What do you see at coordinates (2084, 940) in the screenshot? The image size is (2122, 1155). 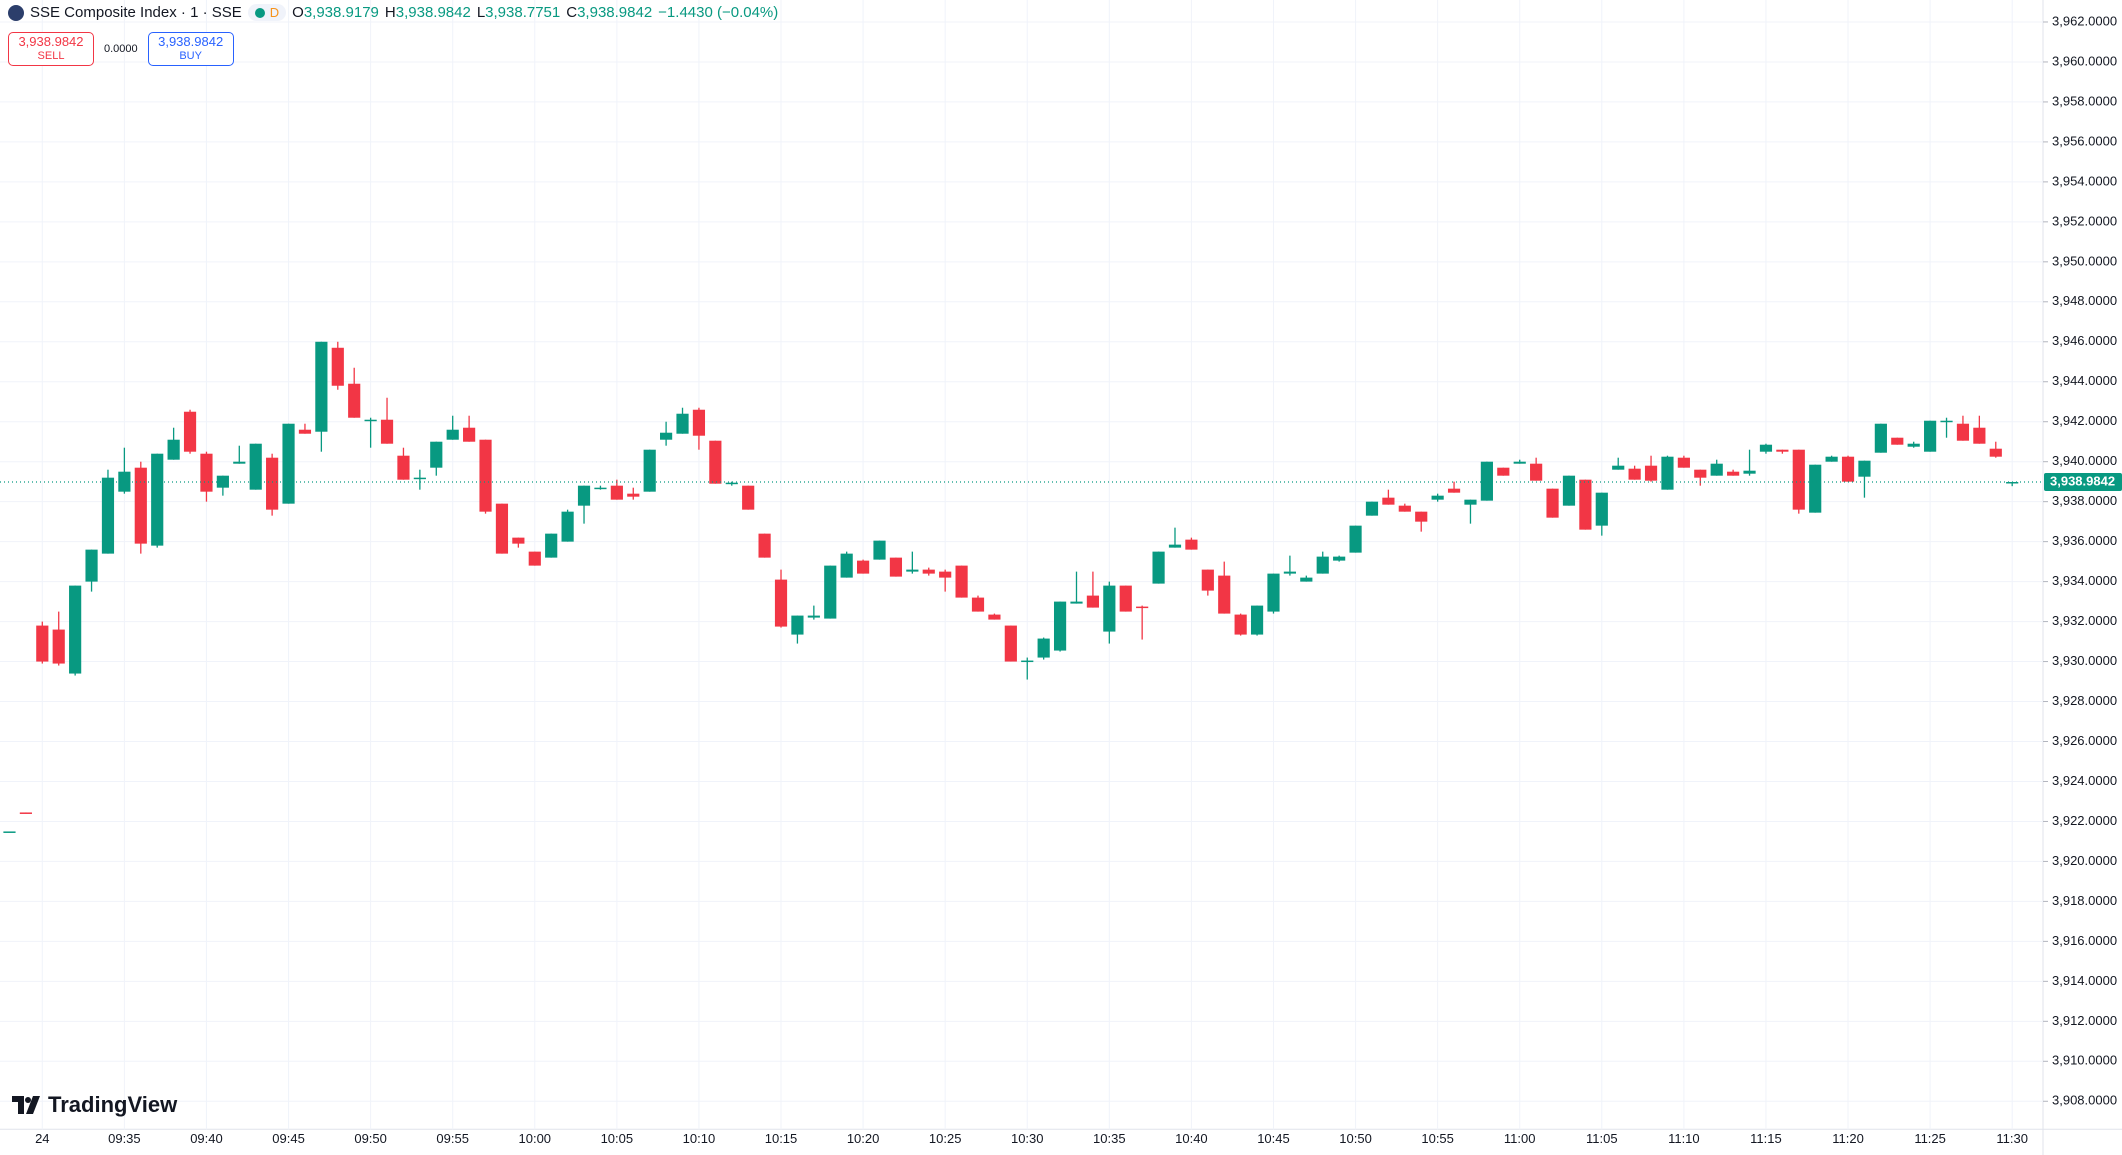 I see `y-tick-label: 3,916.0000` at bounding box center [2084, 940].